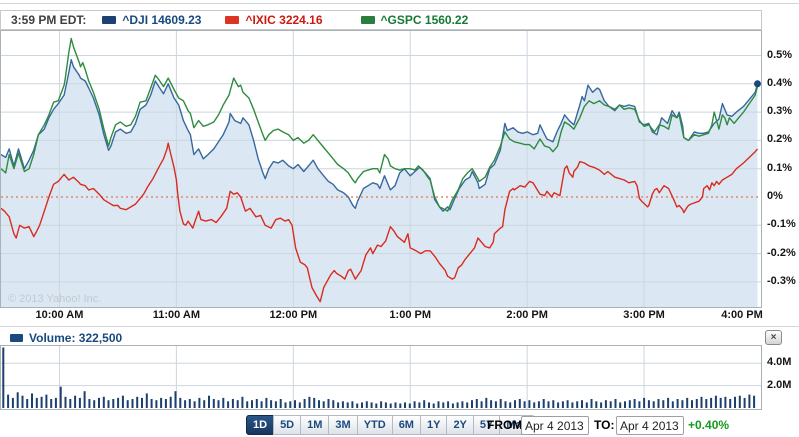 This screenshot has height=437, width=799. Describe the element at coordinates (742, 315) in the screenshot. I see `x-axis-tick: 4:00 PM` at that location.